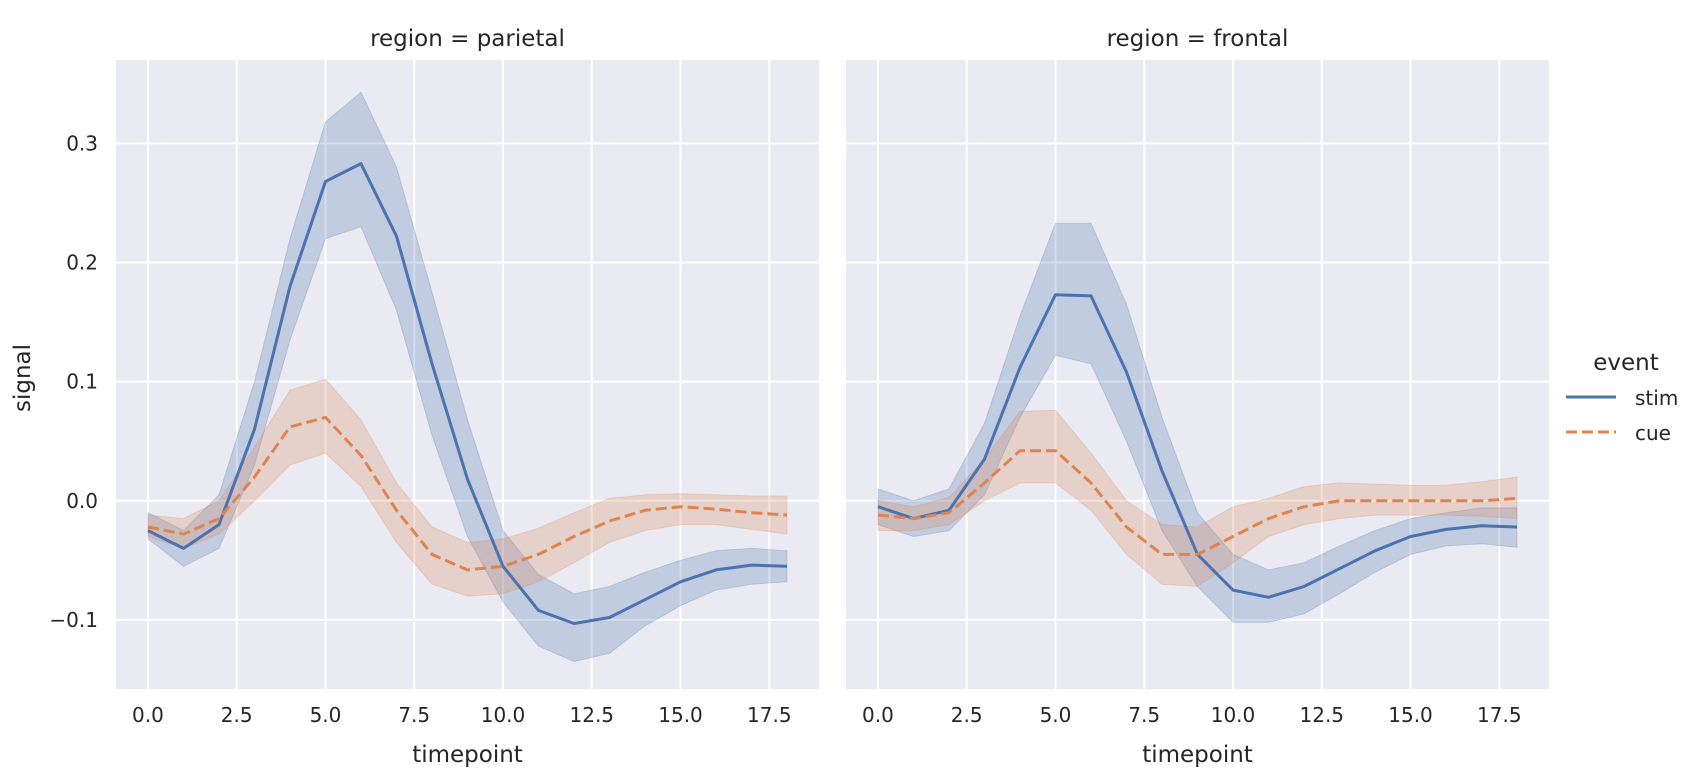 This screenshot has height=782, width=1698. What do you see at coordinates (82, 382) in the screenshot?
I see `y-tick-label: 0.1` at bounding box center [82, 382].